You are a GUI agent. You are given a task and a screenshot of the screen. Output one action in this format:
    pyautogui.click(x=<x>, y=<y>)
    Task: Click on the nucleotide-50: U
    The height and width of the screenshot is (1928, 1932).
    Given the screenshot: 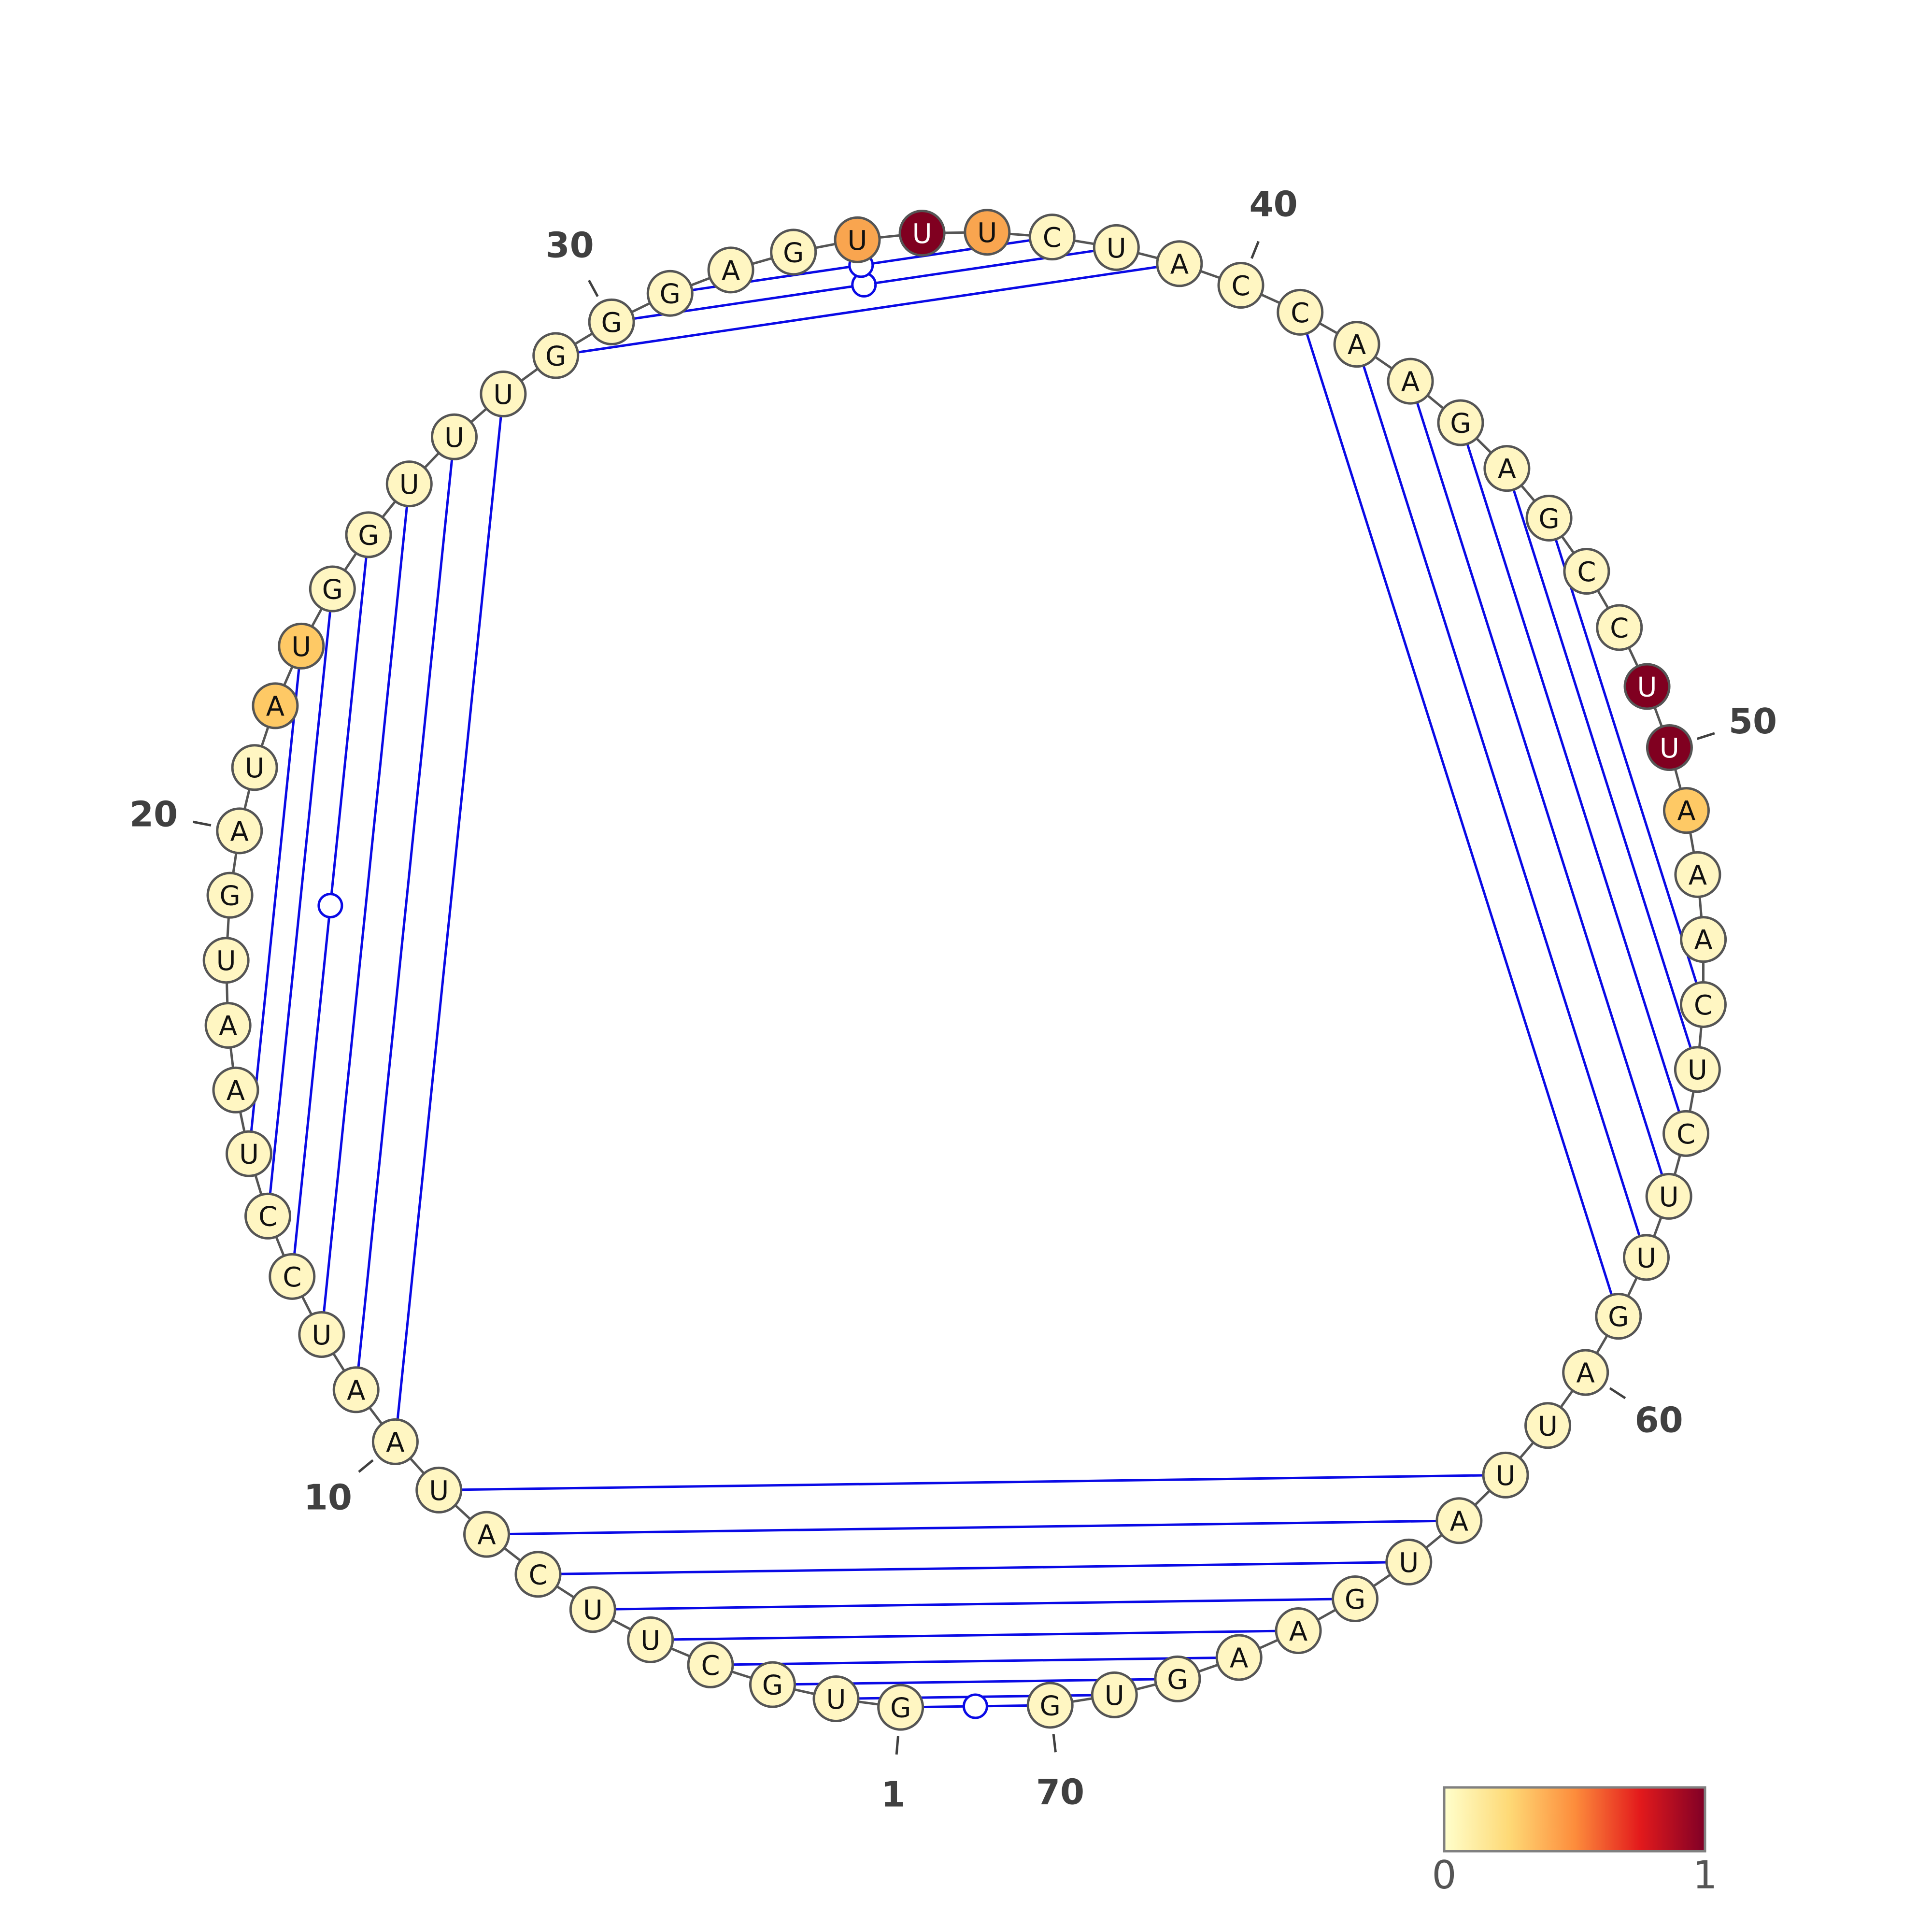 What is the action you would take?
    pyautogui.click(x=1669, y=748)
    